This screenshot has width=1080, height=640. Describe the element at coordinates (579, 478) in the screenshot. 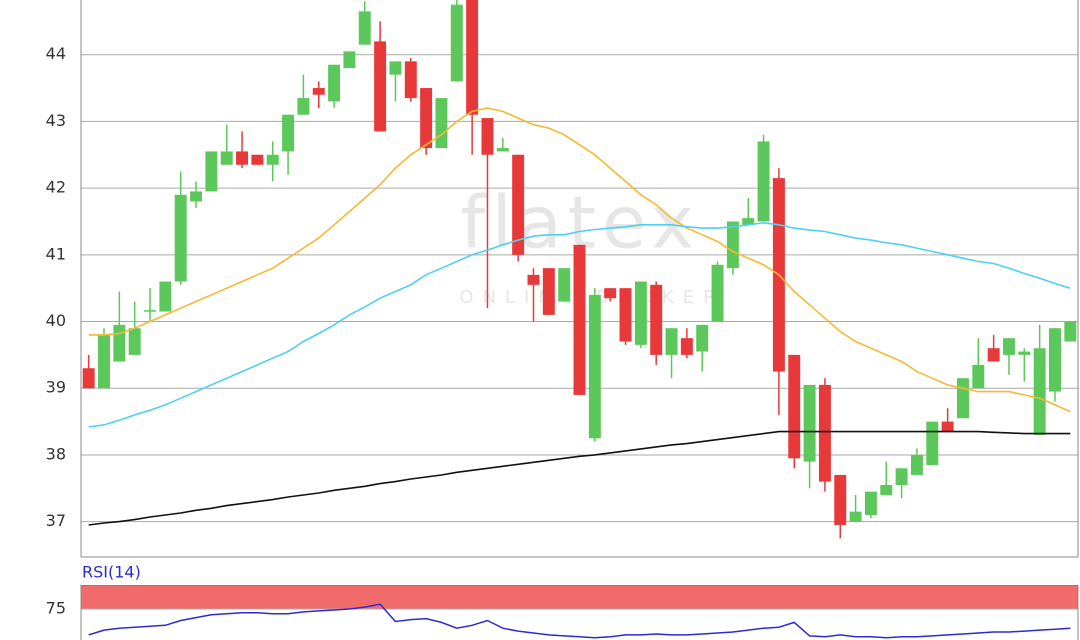

I see `moving-average` at that location.